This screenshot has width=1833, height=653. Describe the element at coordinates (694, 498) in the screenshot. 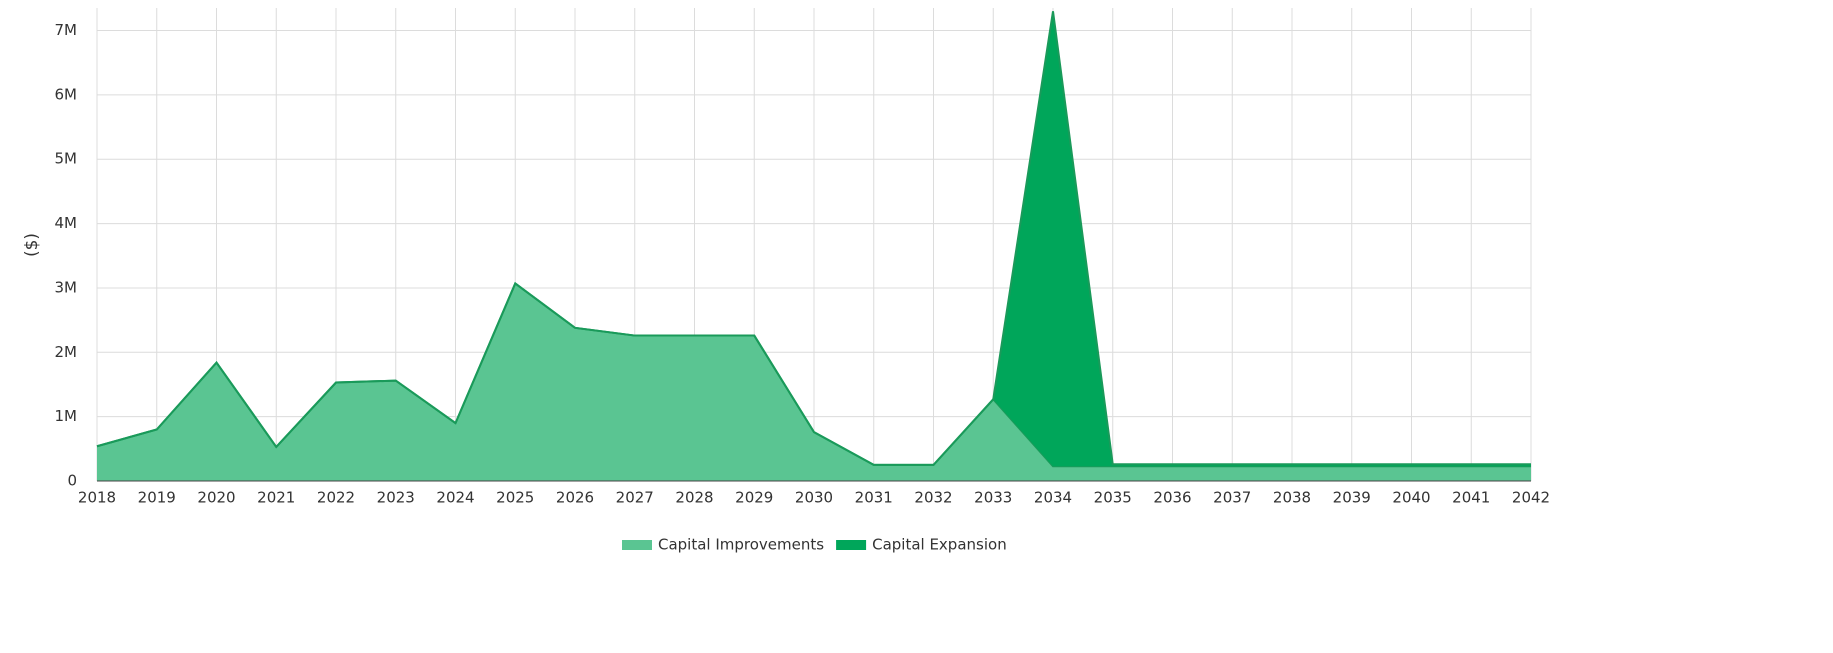

I see `x-tick-label: 2028` at that location.